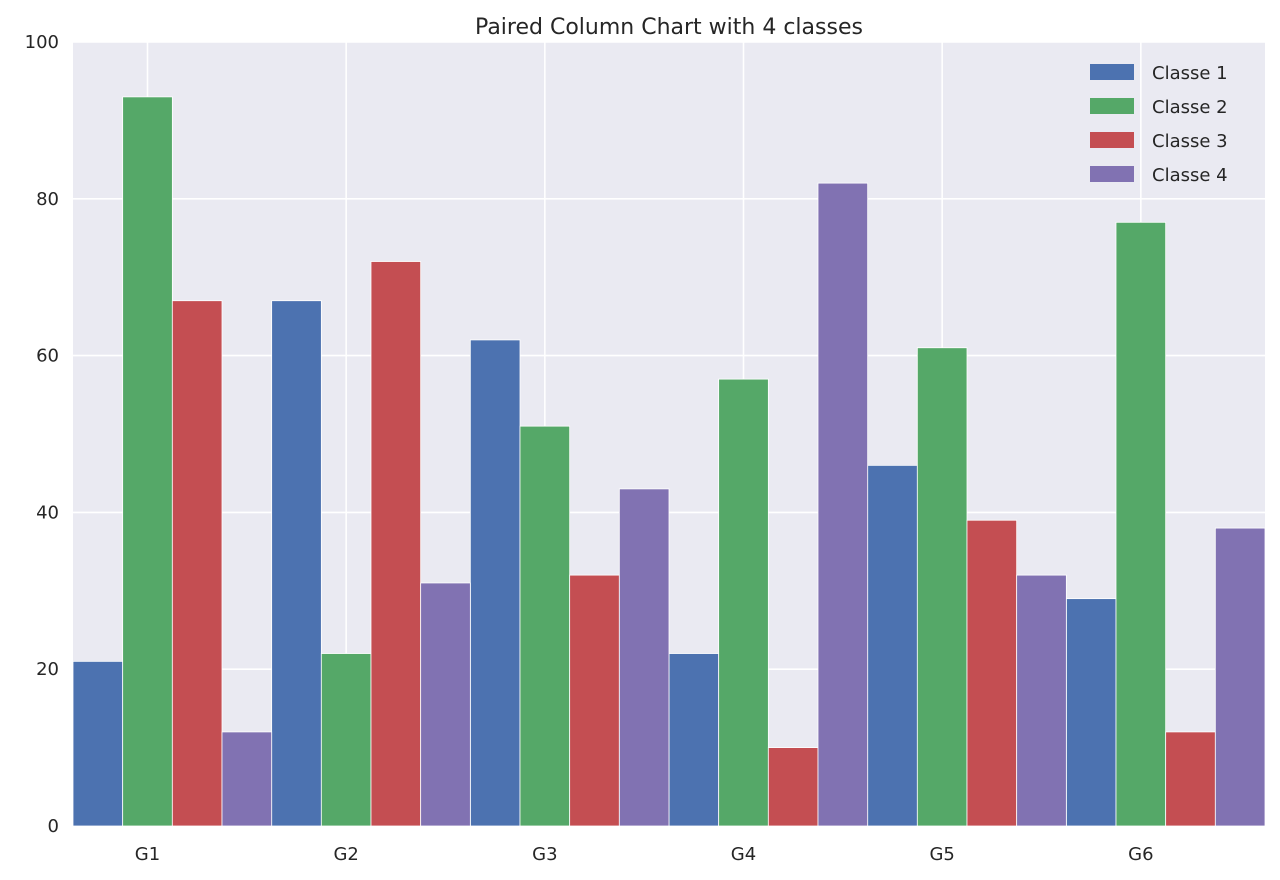  I want to click on x-tick-label: G3, so click(544, 854).